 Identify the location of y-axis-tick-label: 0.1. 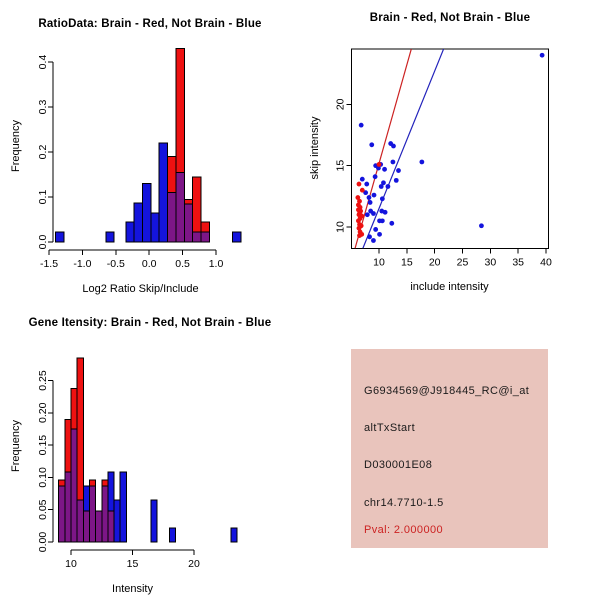
(43, 197).